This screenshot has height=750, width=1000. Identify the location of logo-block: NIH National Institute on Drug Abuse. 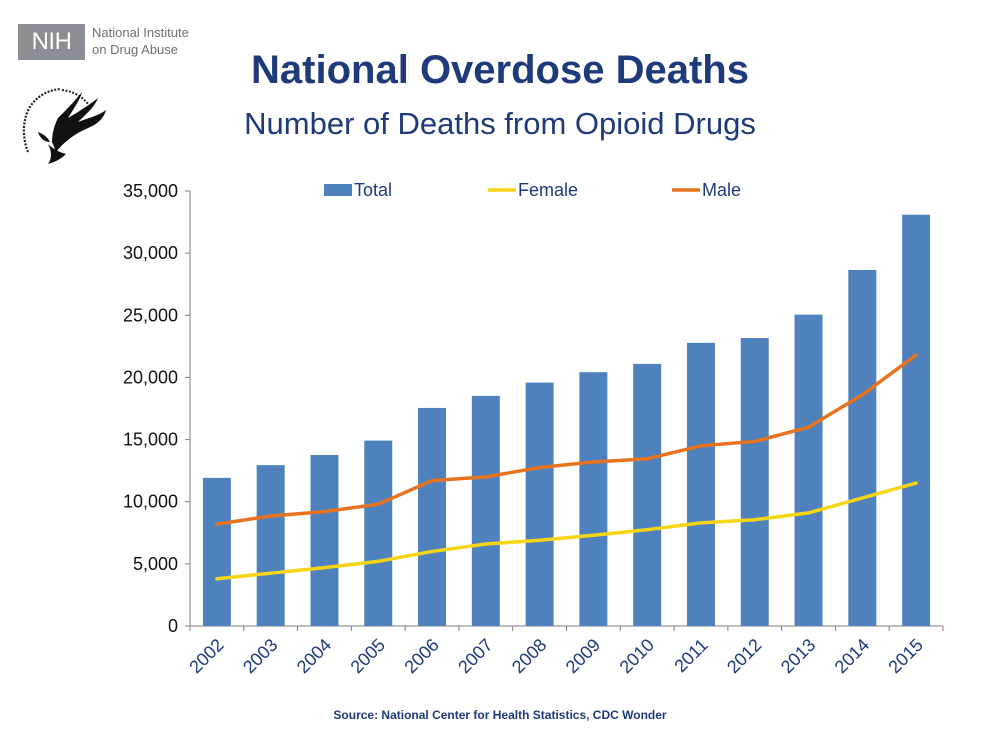
(118, 98).